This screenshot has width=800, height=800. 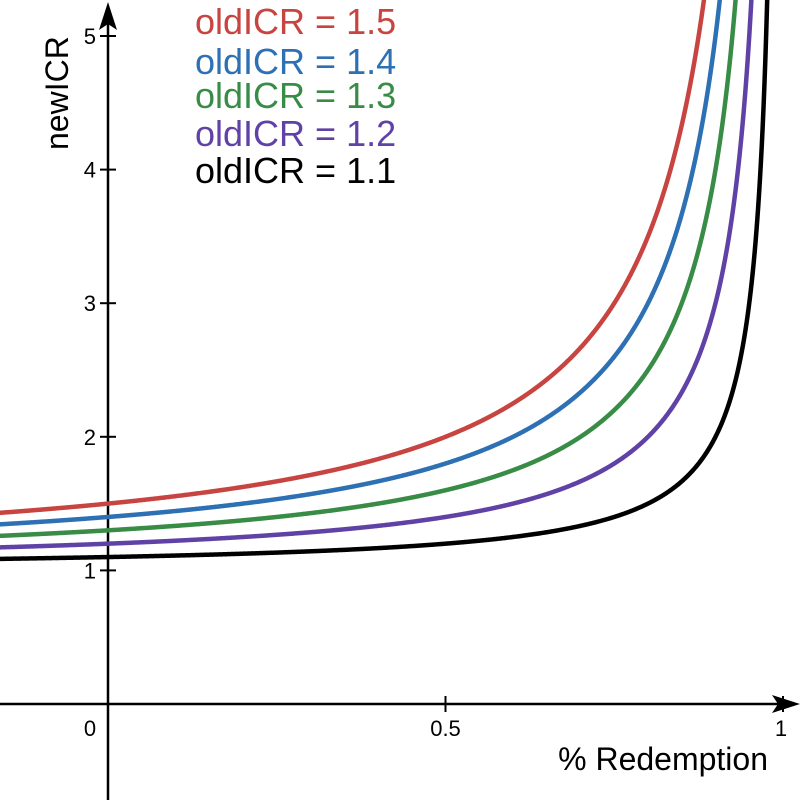 I want to click on y-tick-label: 4, so click(x=90, y=170).